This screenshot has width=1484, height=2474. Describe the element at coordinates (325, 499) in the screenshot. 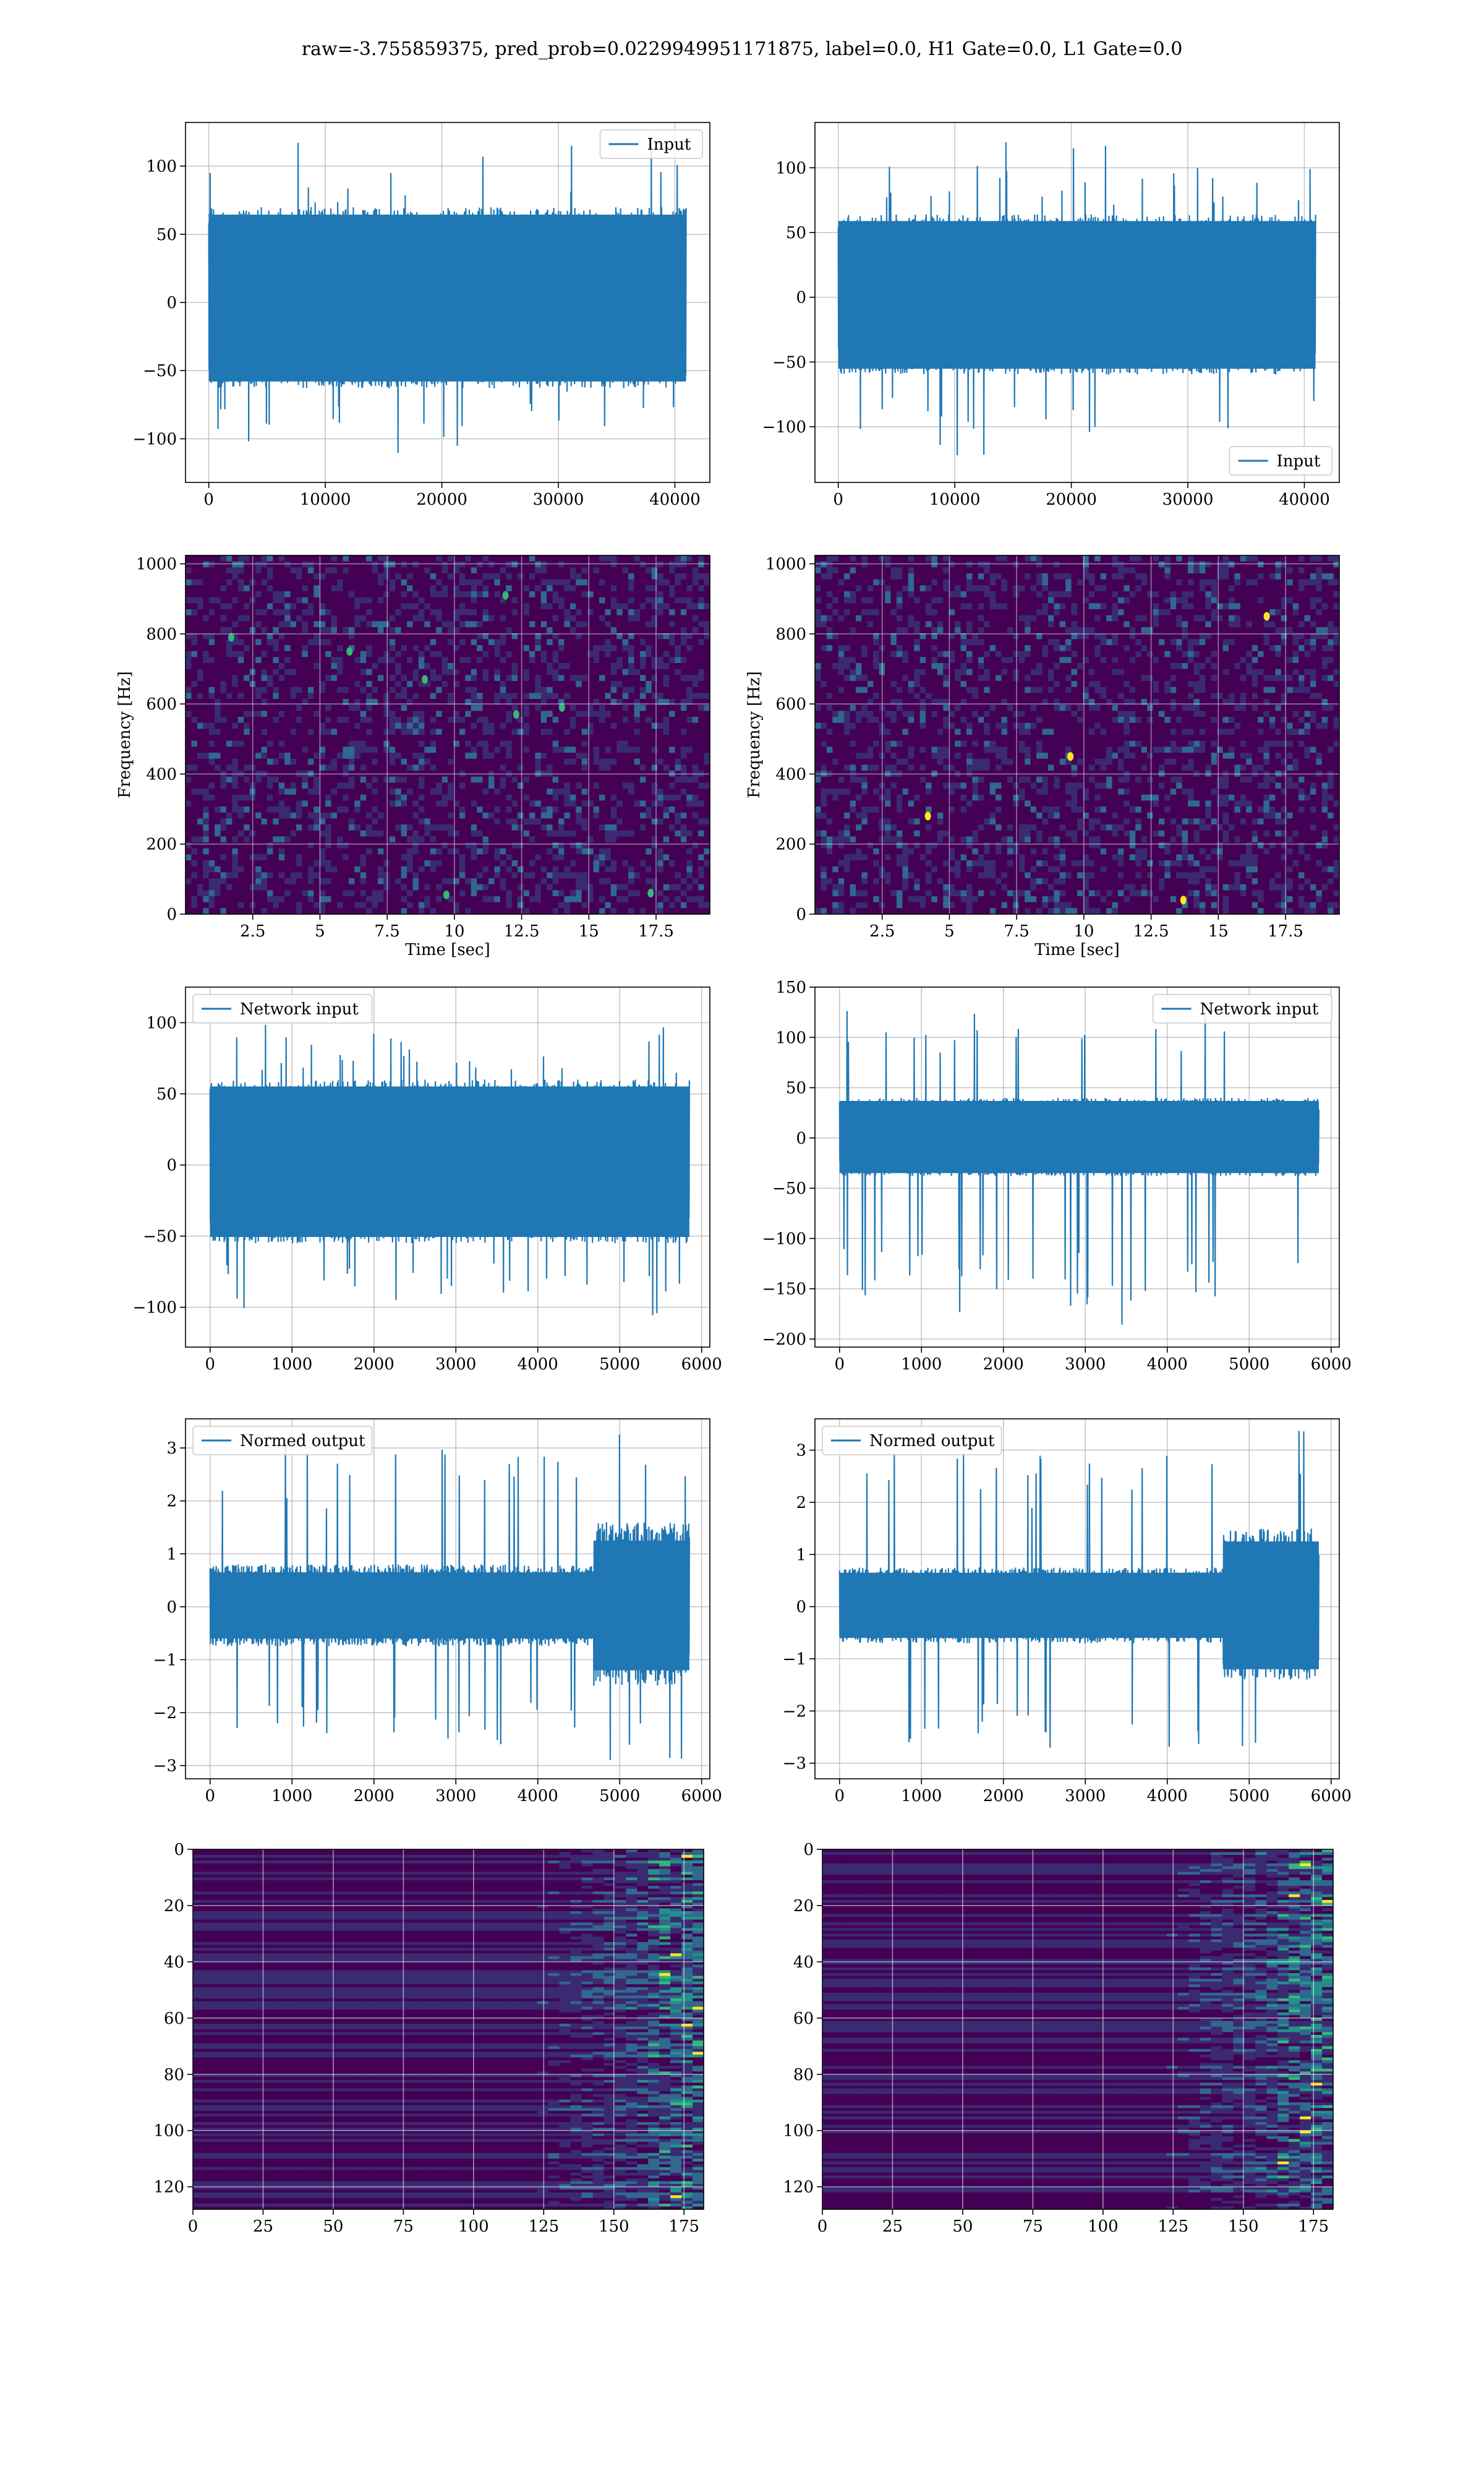

I see `x-tick-label: 10000` at that location.